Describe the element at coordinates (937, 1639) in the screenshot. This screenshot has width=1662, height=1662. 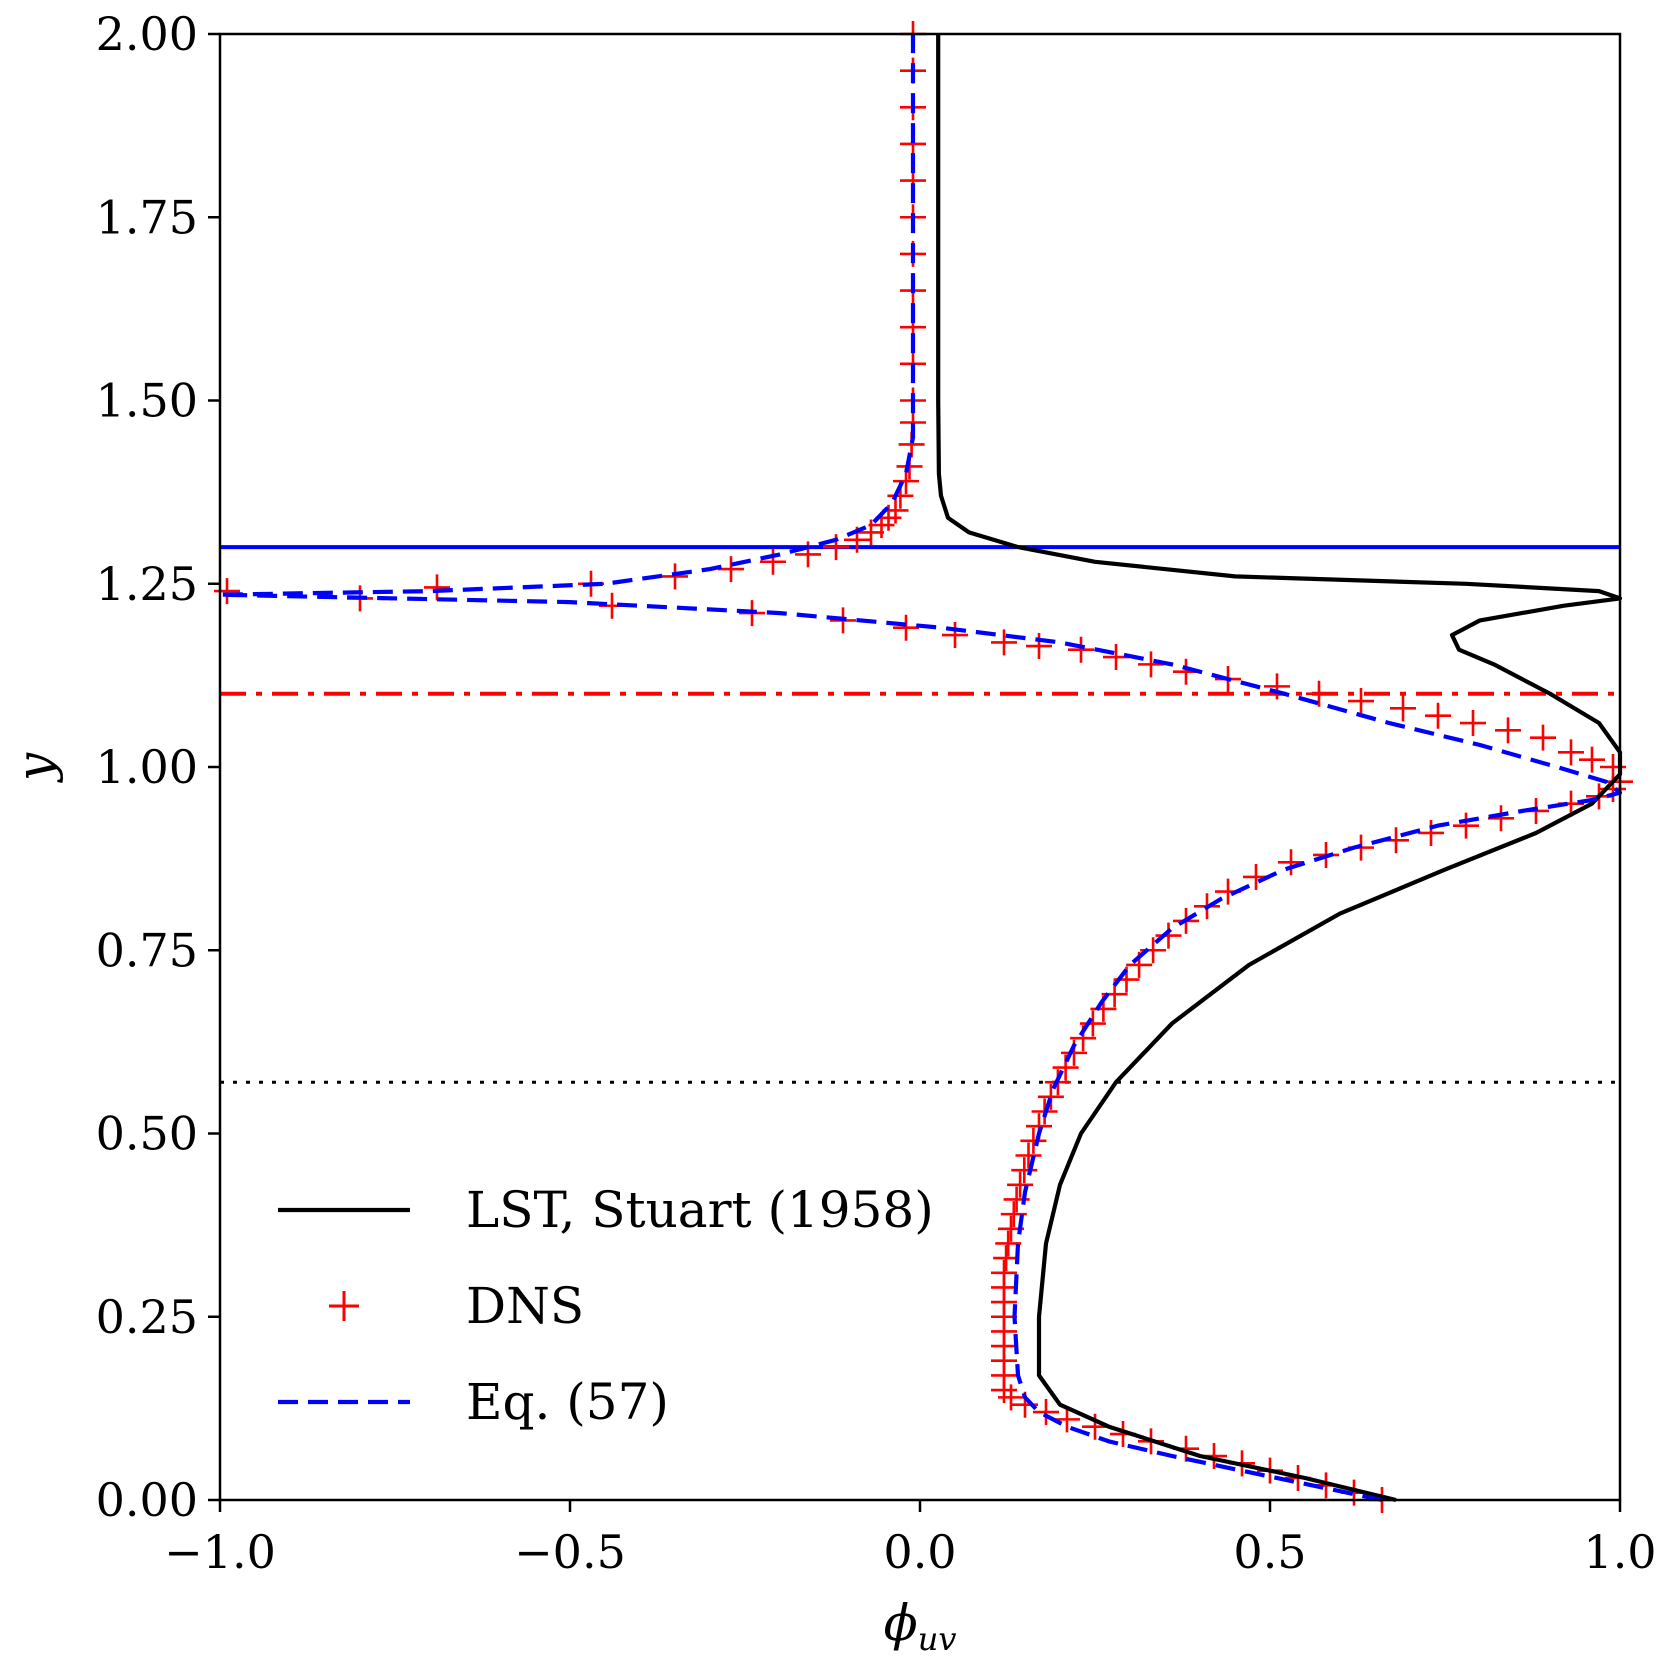
I see `x-axis-label-subscript: uv` at that location.